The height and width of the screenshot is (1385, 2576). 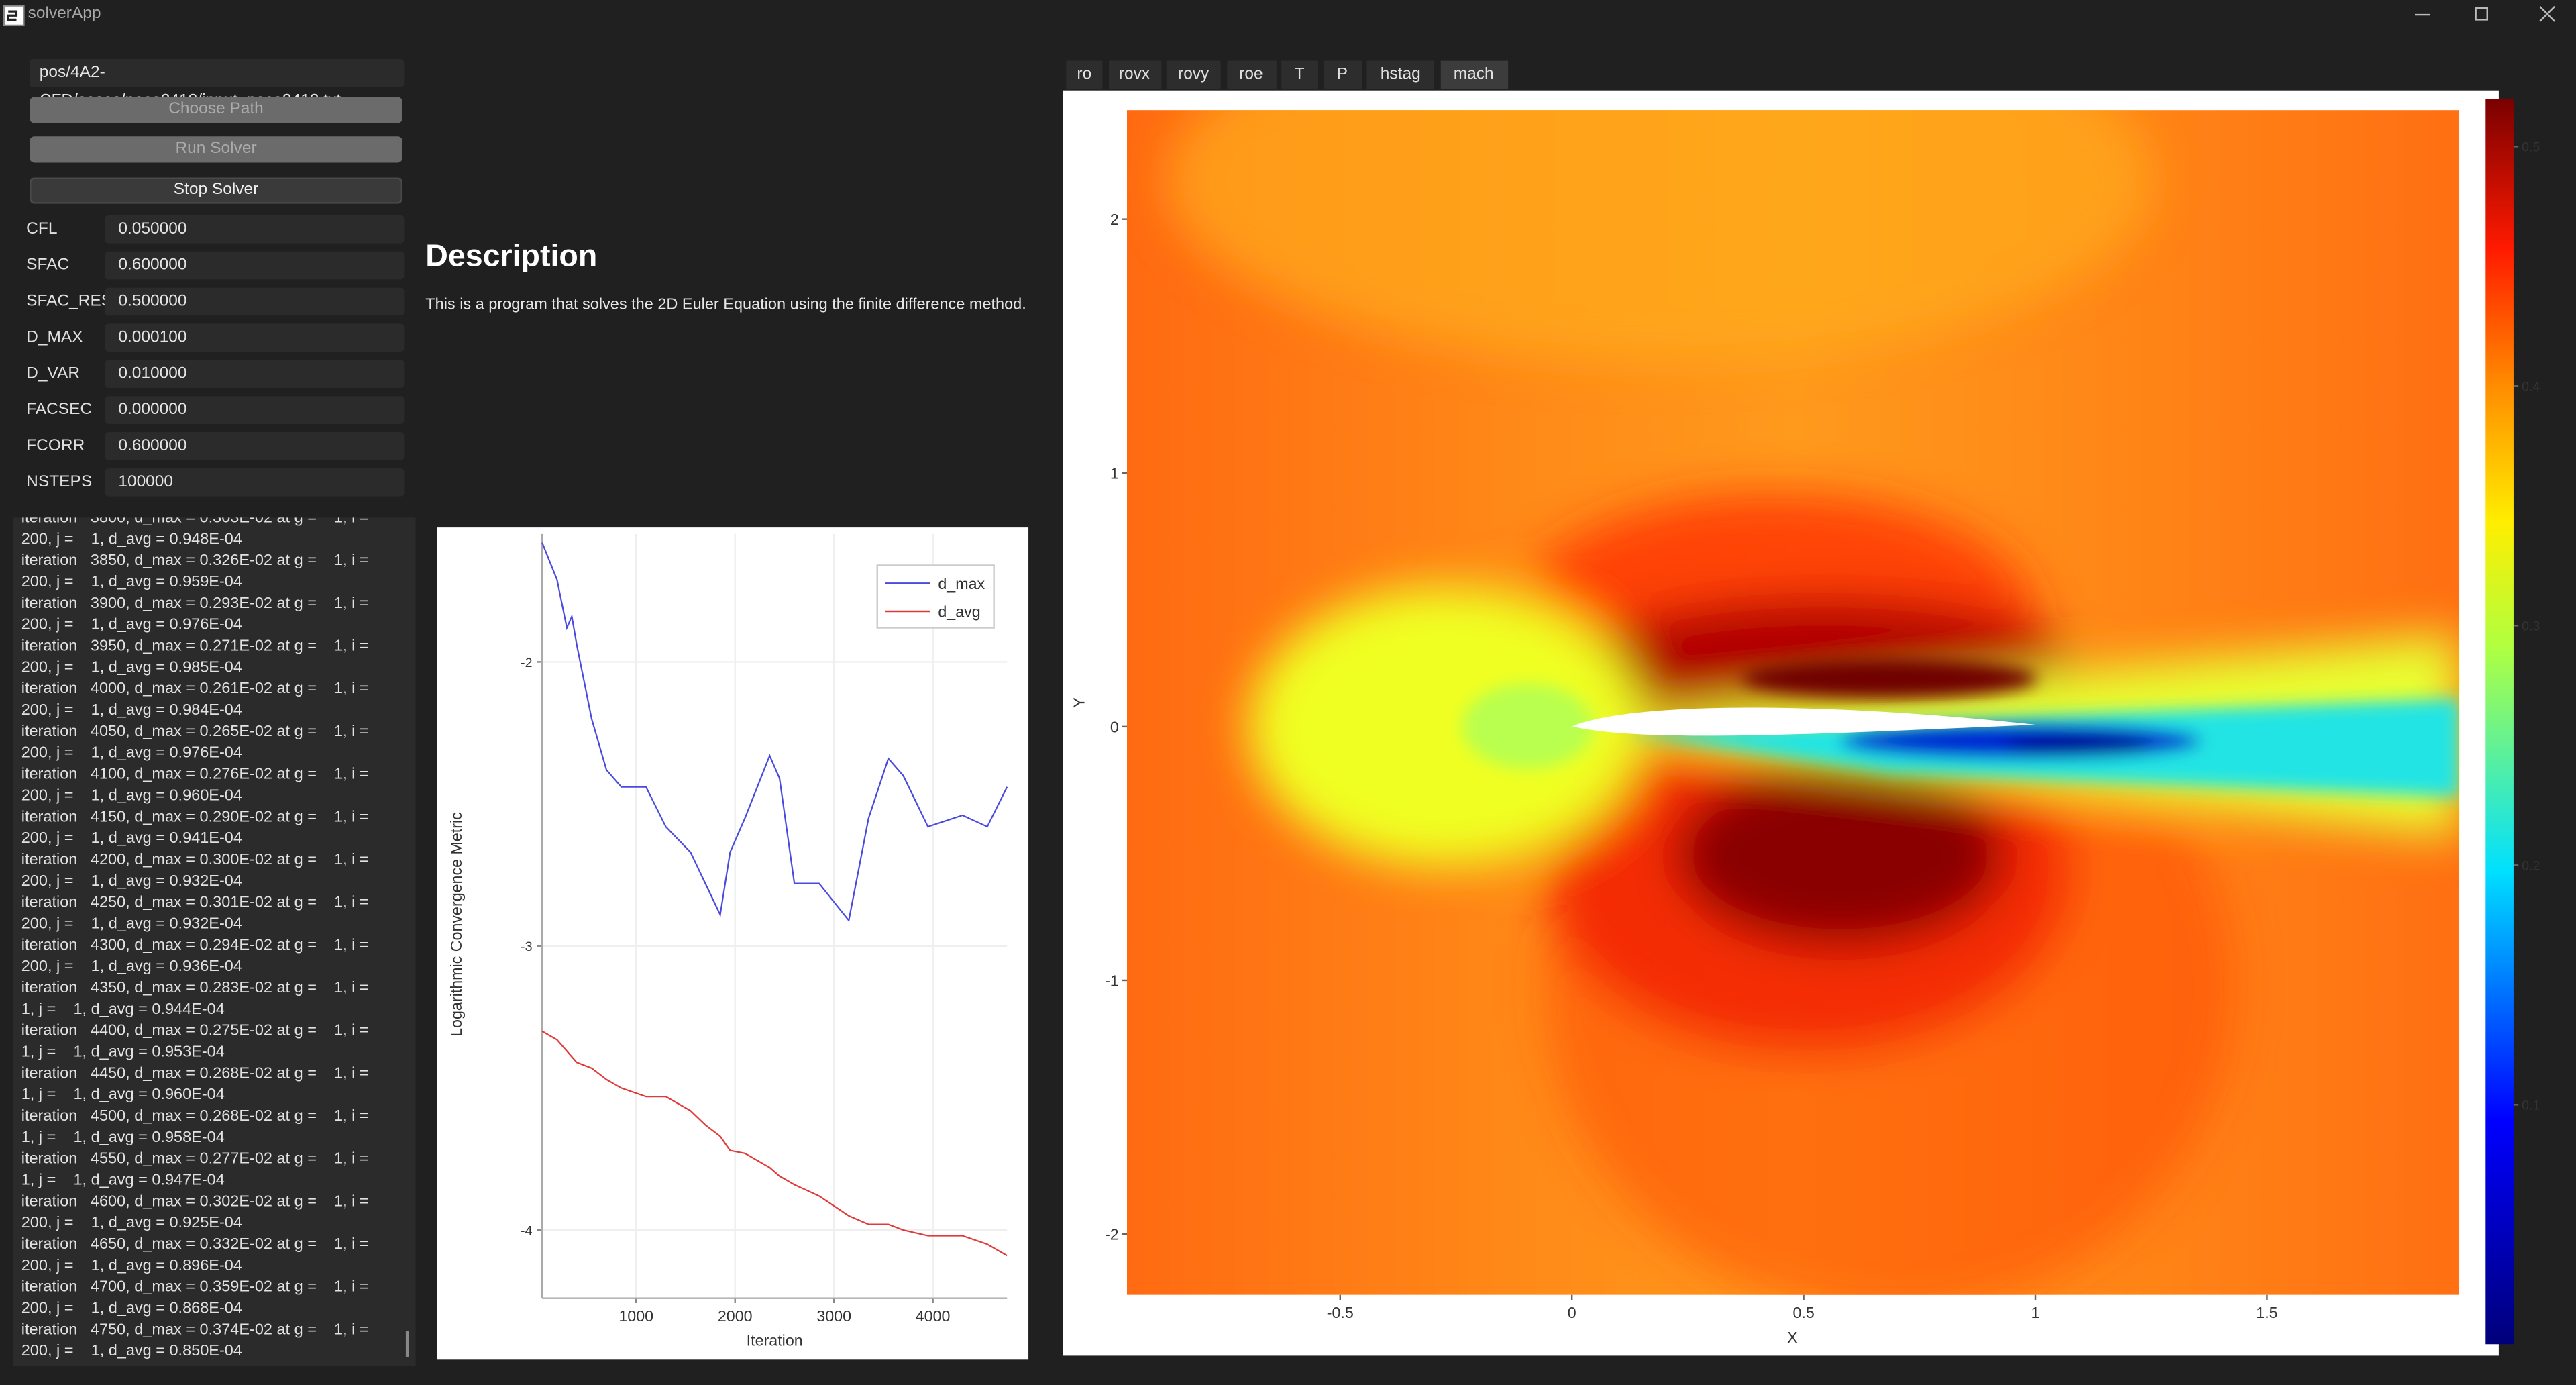 I want to click on legend-label: d_avg, so click(x=959, y=612).